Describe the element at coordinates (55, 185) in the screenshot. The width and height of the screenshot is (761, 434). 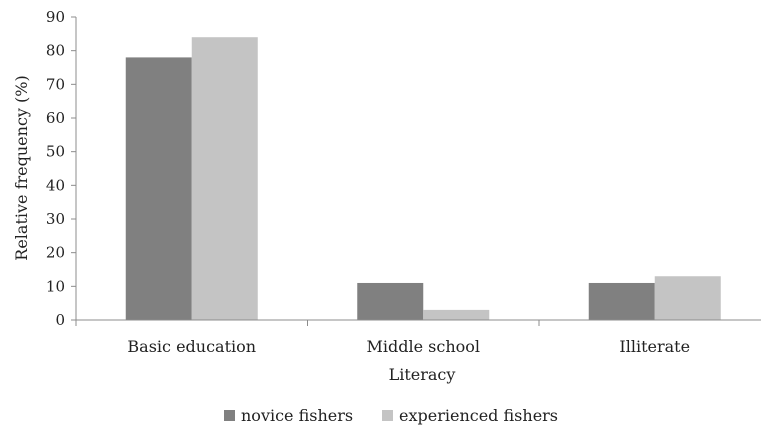
I see `y-tick-label: 40` at that location.